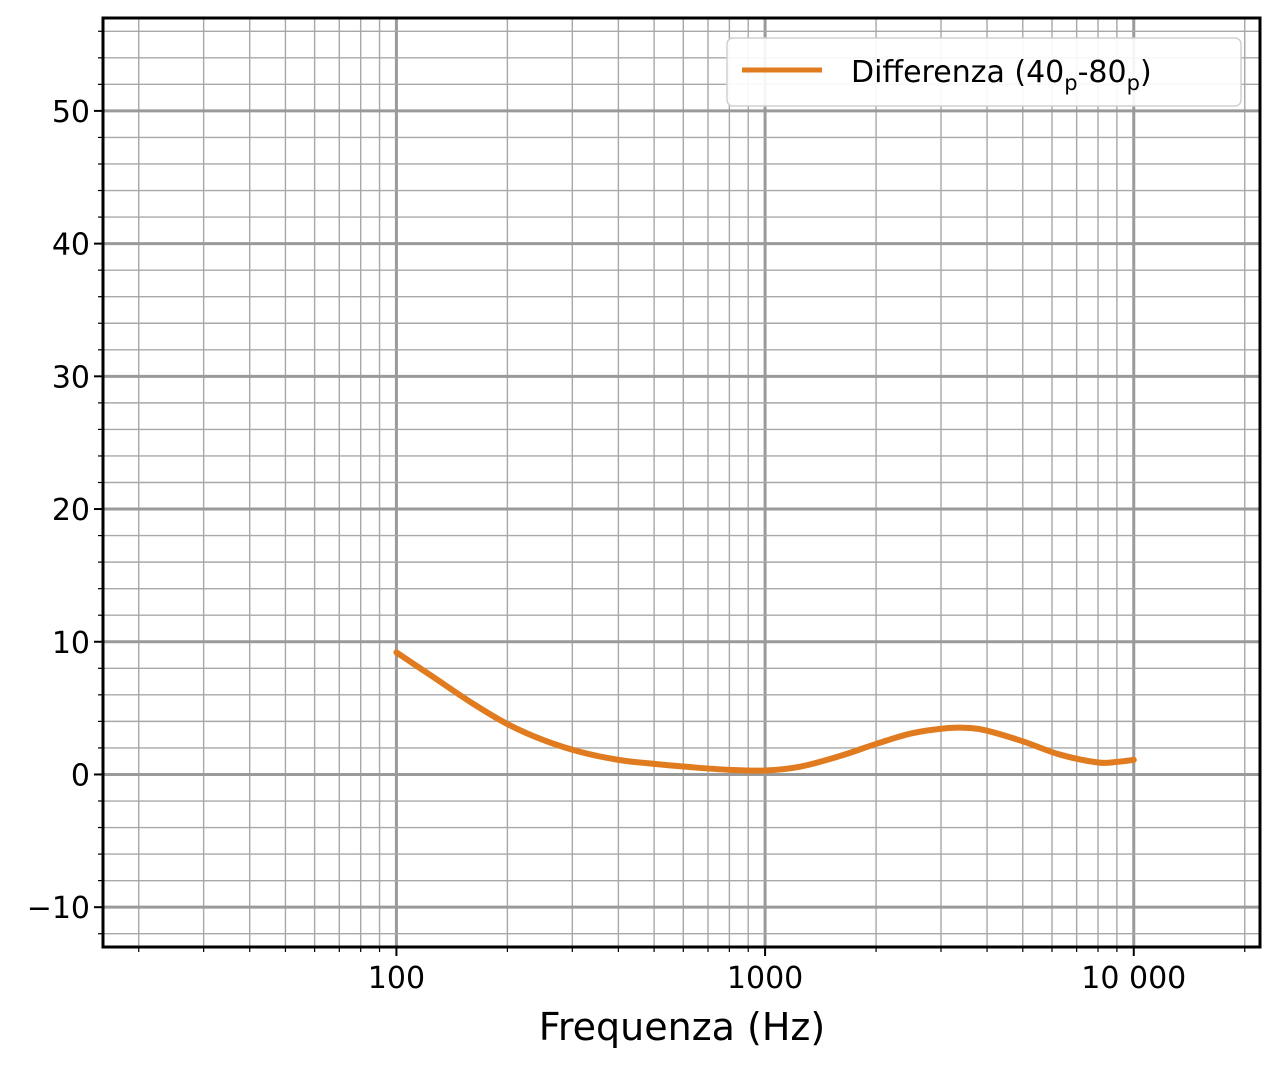  What do you see at coordinates (1133, 83) in the screenshot?
I see `legend-label-sub2: p` at bounding box center [1133, 83].